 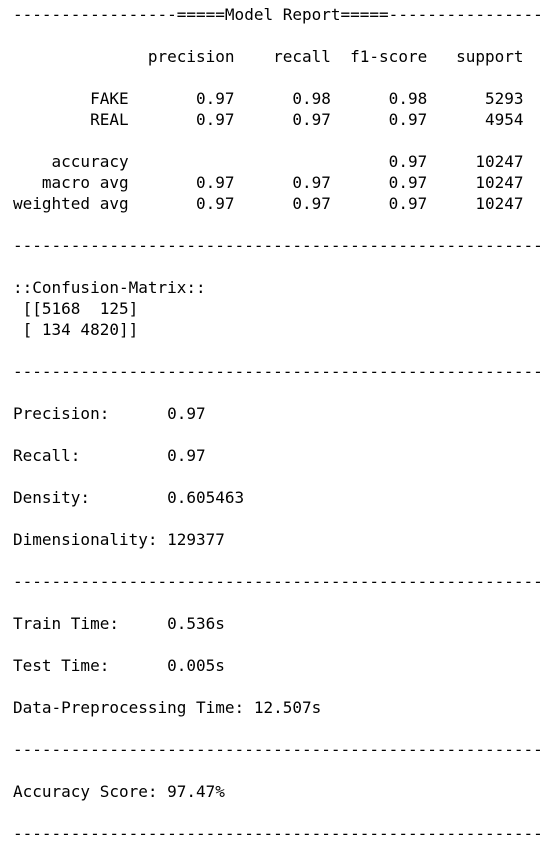 What do you see at coordinates (109, 287) in the screenshot?
I see `confusion-matrix-title: ::Confusion-Matrix::` at bounding box center [109, 287].